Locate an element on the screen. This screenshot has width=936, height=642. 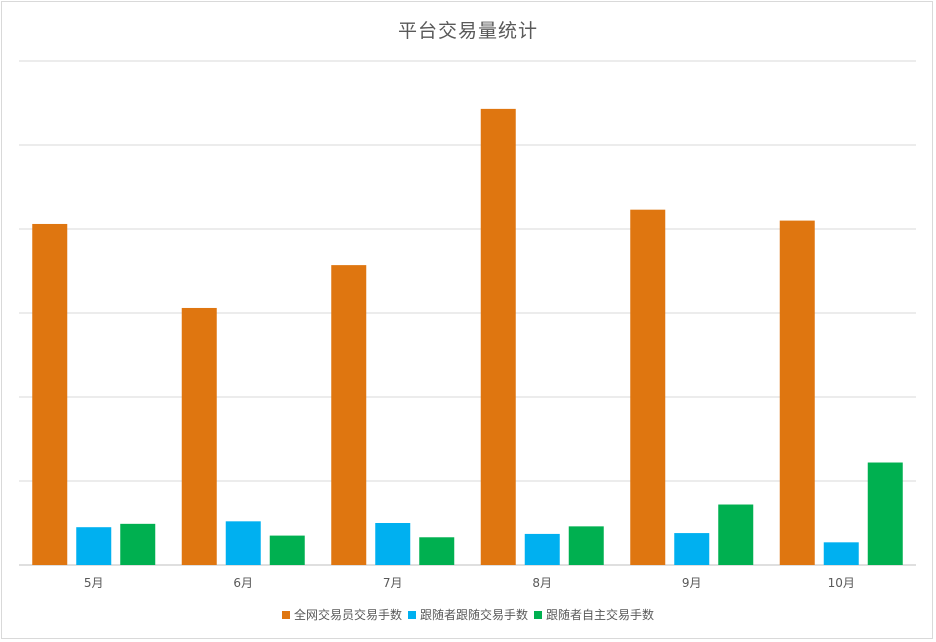
legend-item-1: 全网交易员交易手数 is located at coordinates (341, 614).